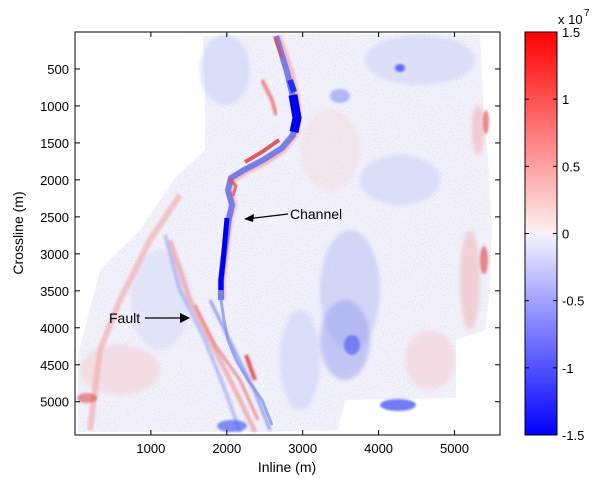 The image size is (592, 478). What do you see at coordinates (249, 218) in the screenshot?
I see `channel-arrow-head` at bounding box center [249, 218].